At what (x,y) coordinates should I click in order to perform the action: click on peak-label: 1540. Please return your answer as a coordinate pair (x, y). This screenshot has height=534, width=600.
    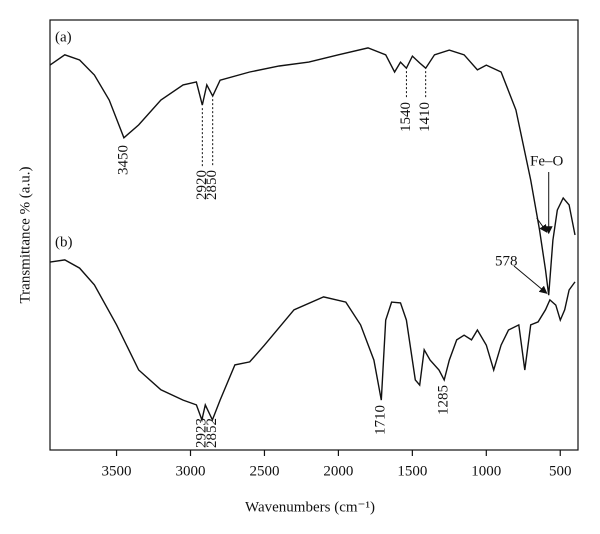
    Looking at the image, I should click on (406, 117).